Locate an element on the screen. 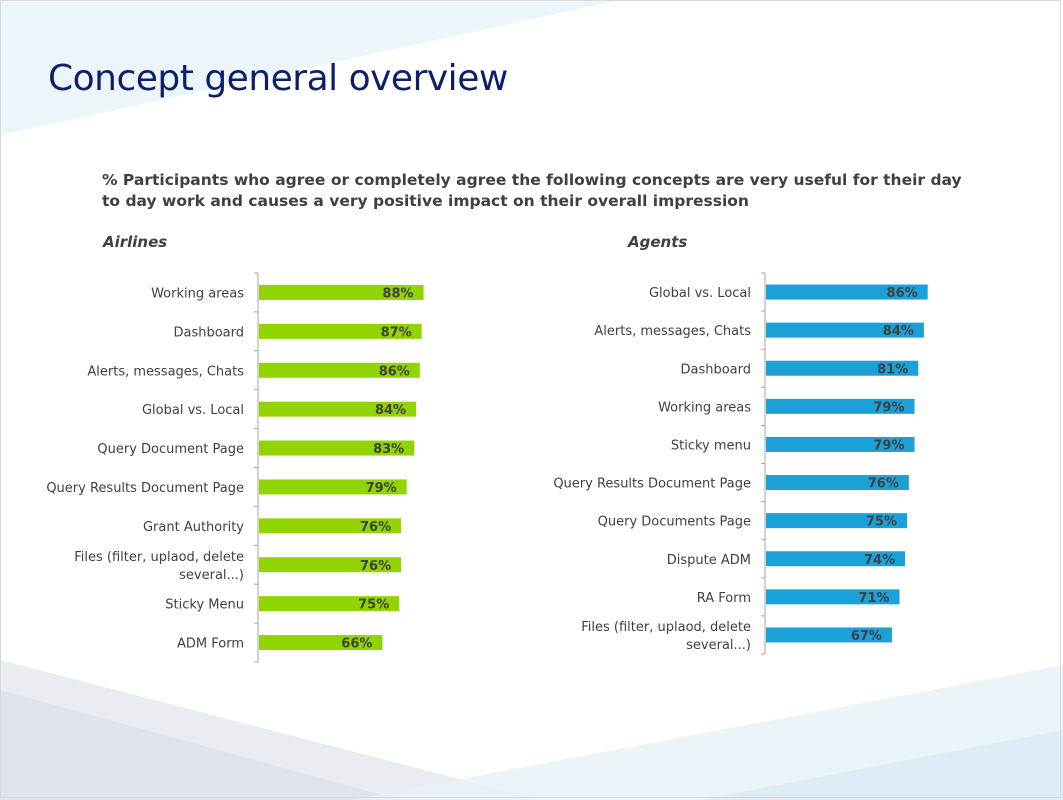 The image size is (1063, 800). agents-category-label: Dashboard is located at coordinates (715, 369).